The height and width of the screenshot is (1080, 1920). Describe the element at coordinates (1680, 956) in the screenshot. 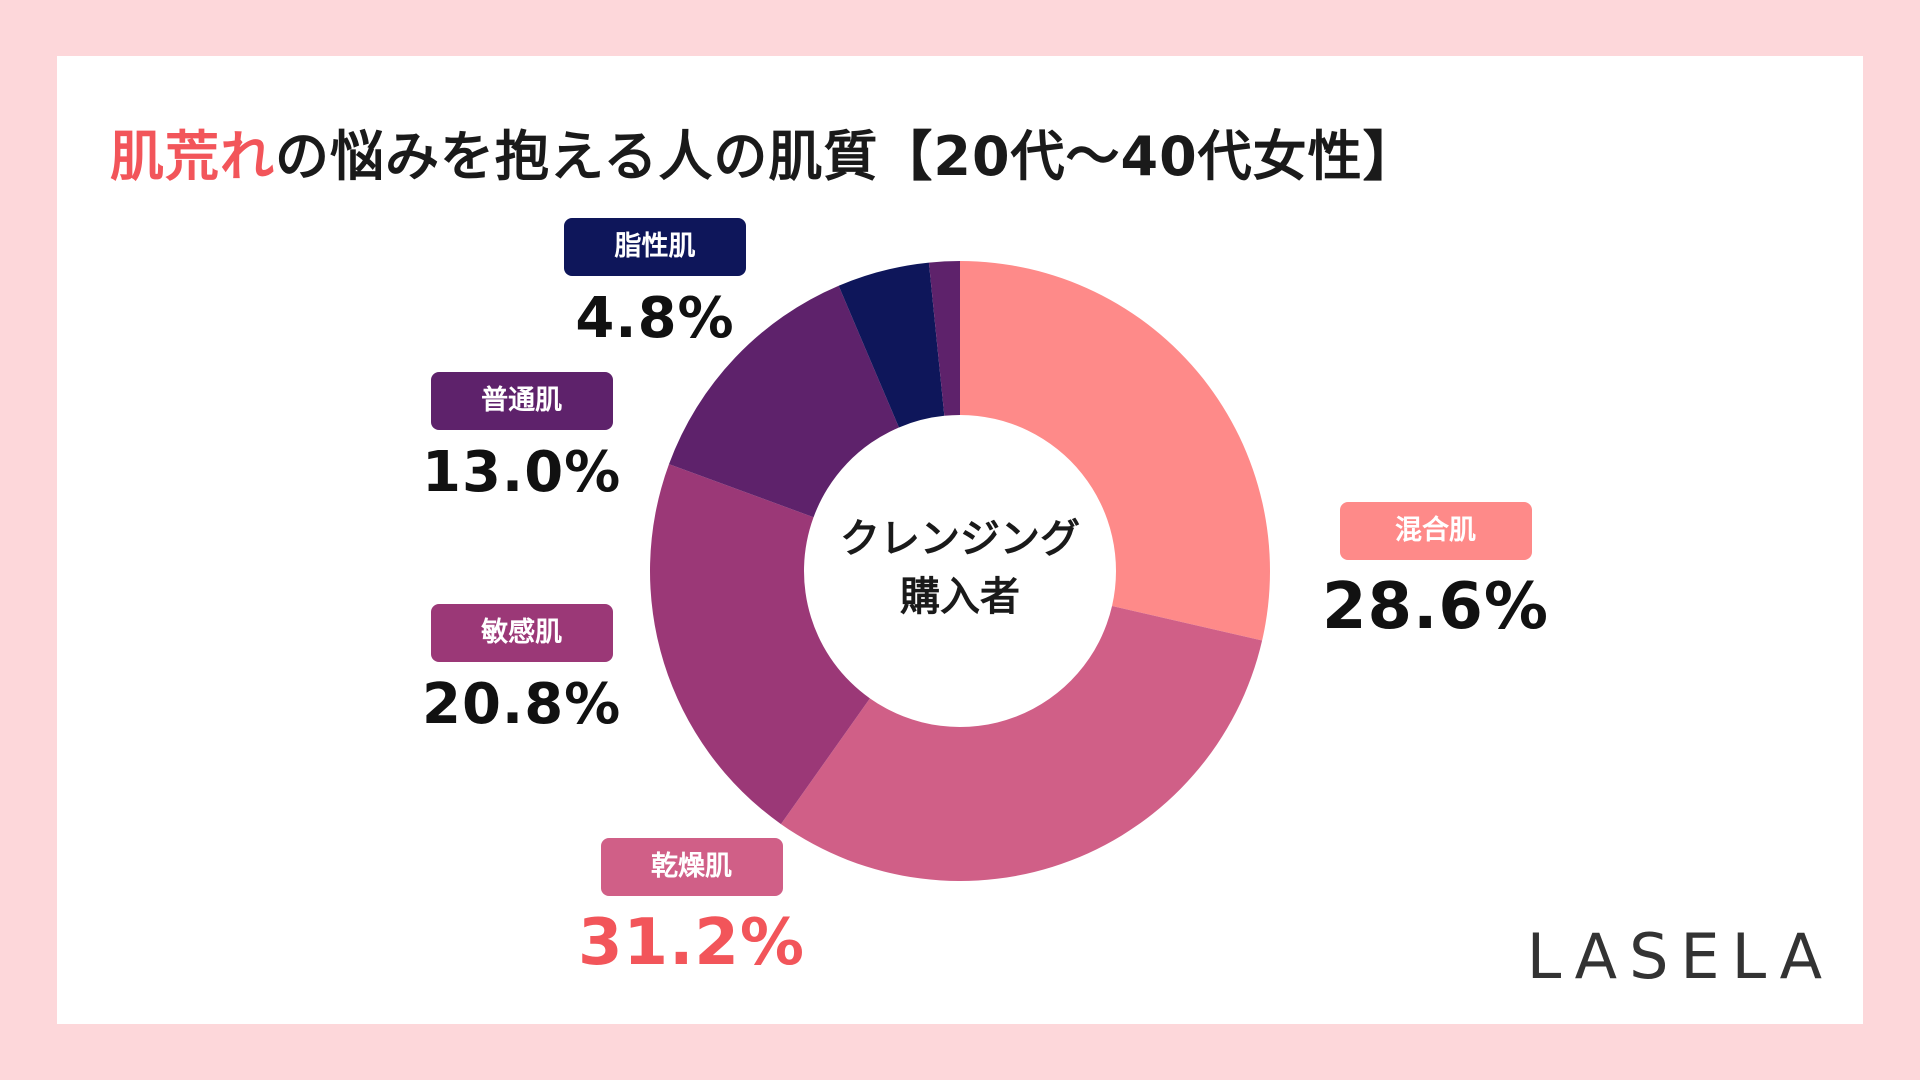

I see `lasela-logo: LASELA` at that location.